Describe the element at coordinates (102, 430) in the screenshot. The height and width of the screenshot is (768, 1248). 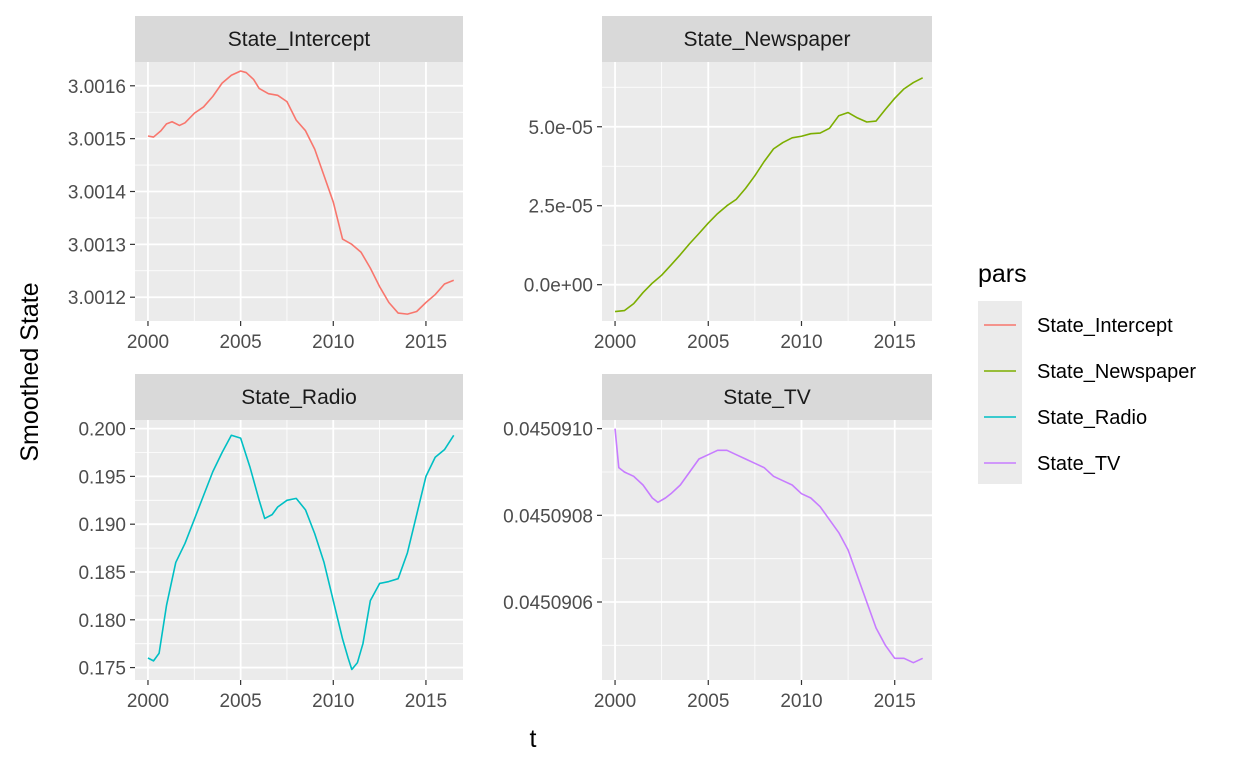
I see `y-tick-label: 0.200` at that location.